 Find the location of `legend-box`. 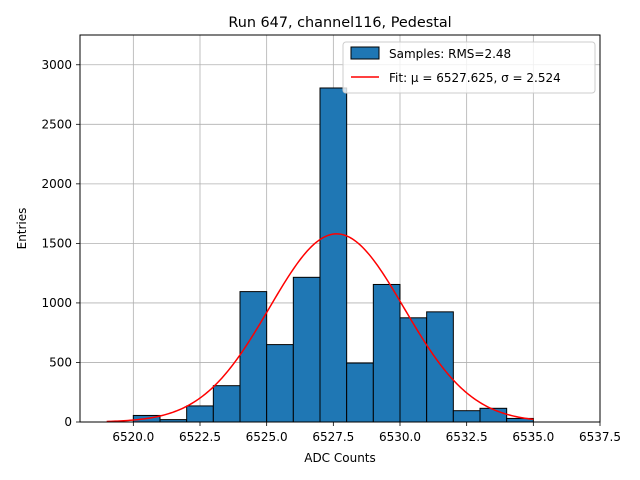

legend-box is located at coordinates (469, 67).